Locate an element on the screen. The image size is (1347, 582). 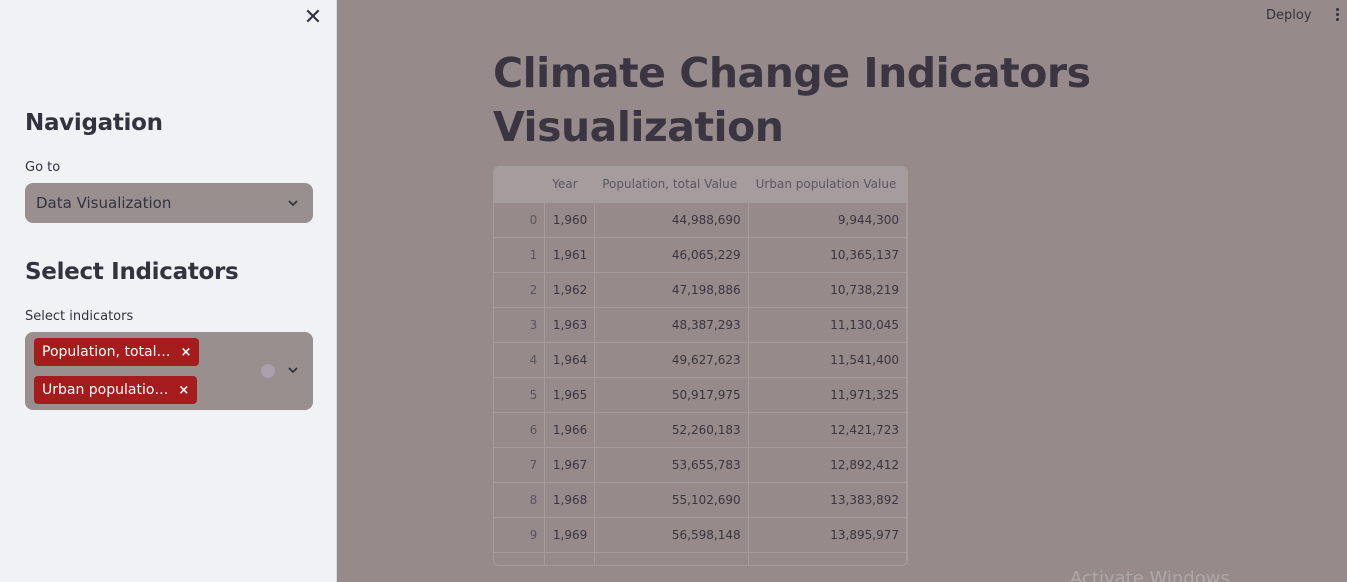
table-cell: 56,598,148 is located at coordinates (671, 535).